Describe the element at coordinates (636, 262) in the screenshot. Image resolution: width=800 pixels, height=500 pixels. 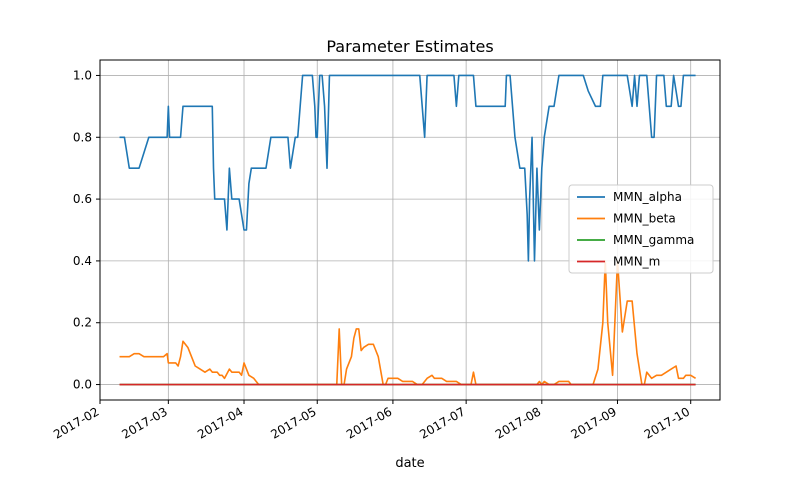
I see `legend-label-mmn-m: MMN_m` at that location.